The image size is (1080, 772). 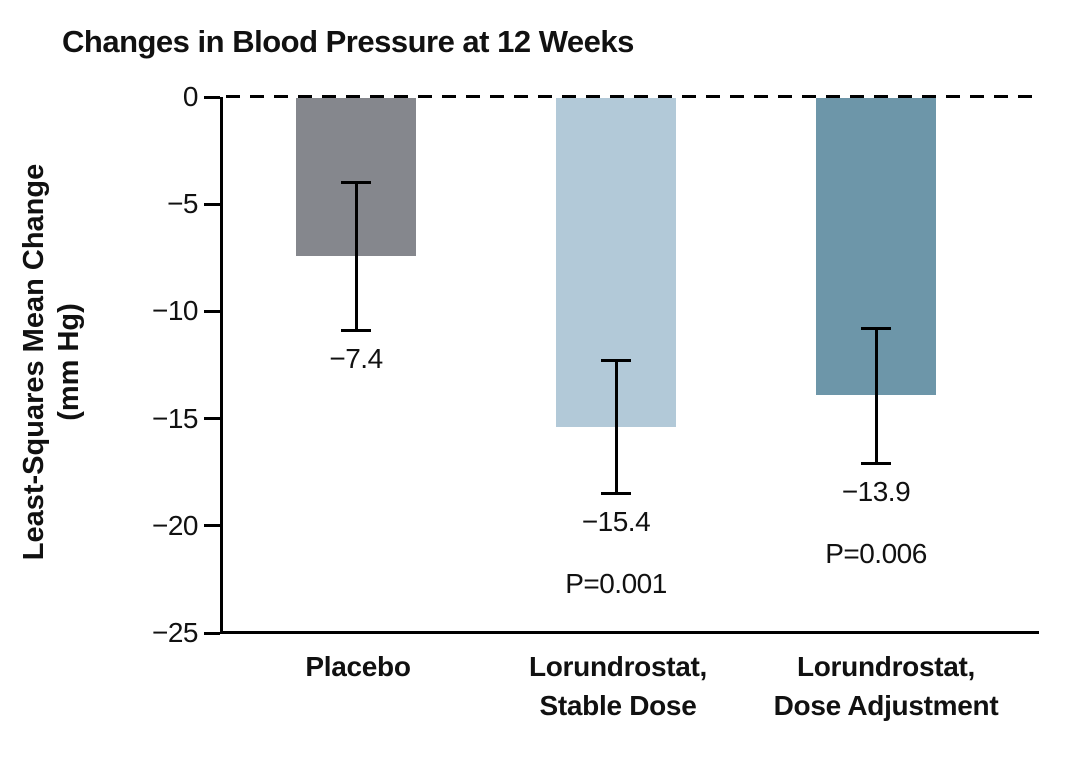 I want to click on x-axis-category-label: Lorundrostat, Stable Dose, so click(x=618, y=686).